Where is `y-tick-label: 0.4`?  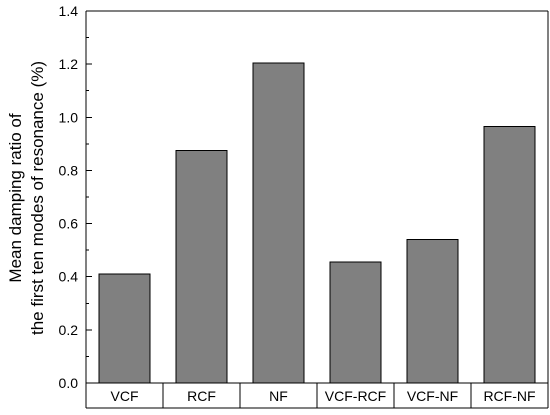
y-tick-label: 0.4 is located at coordinates (69, 277).